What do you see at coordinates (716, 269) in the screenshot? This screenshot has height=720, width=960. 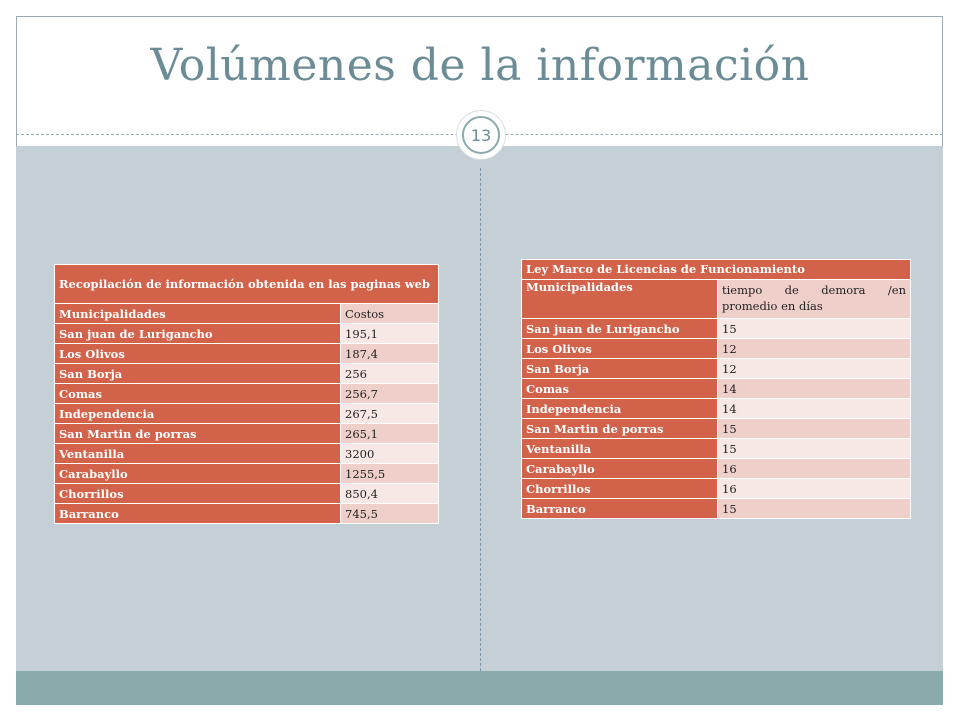 I see `table-caption: Ley Marco de Licencias de Funcionamiento` at bounding box center [716, 269].